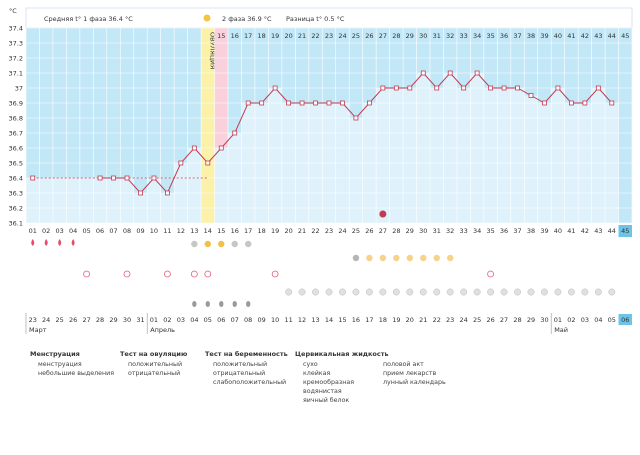 The width and height of the screenshot is (640, 455). Describe the element at coordinates (625, 231) in the screenshot. I see `current-day-marker` at that location.